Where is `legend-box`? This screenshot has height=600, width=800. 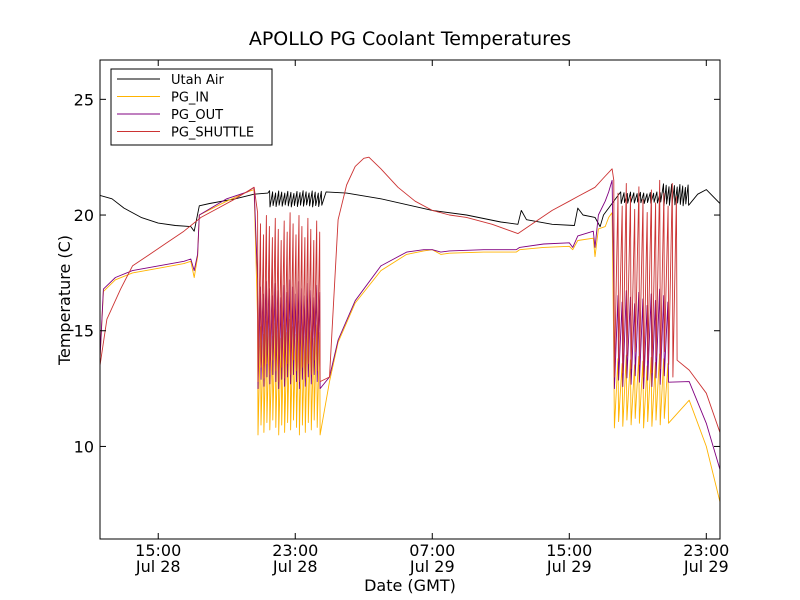 legend-box is located at coordinates (191, 107).